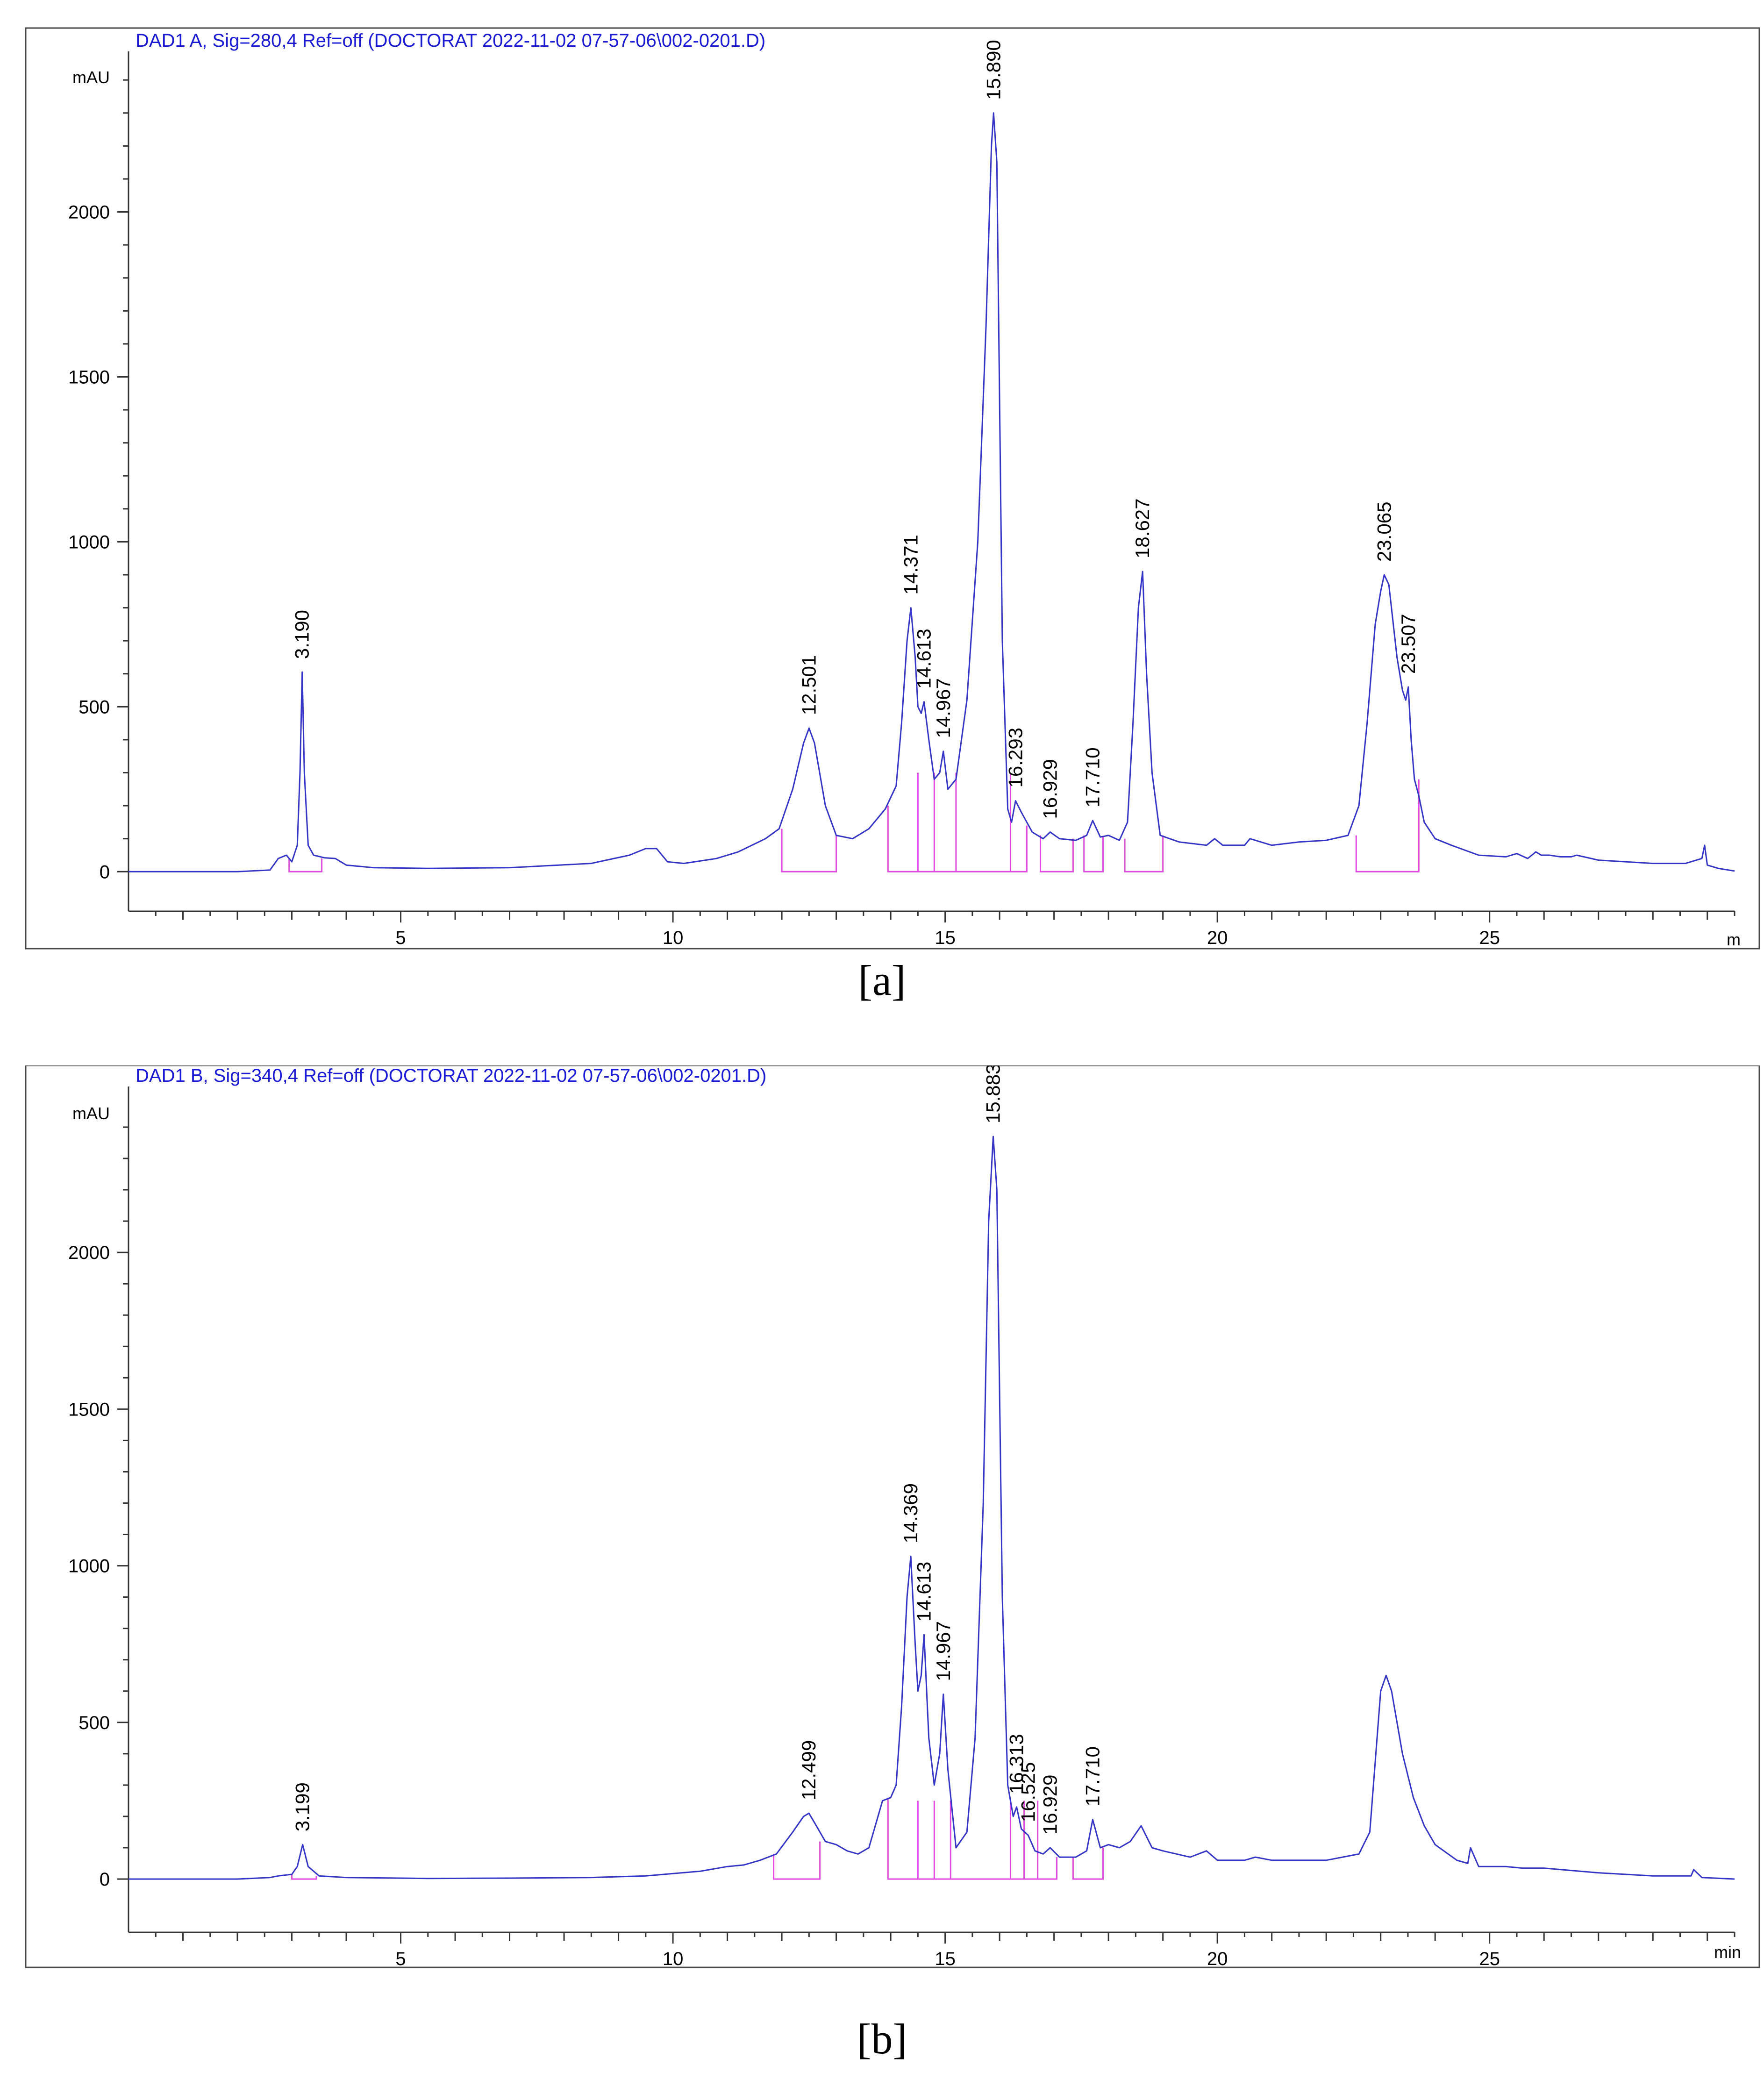  I want to click on peak-label: 12.501, so click(809, 685).